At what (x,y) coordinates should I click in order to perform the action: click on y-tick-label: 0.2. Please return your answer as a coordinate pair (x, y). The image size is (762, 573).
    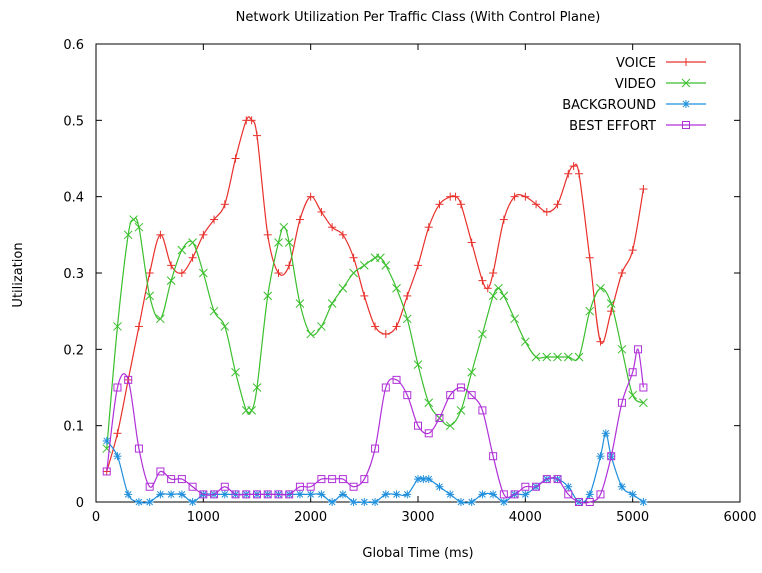
    Looking at the image, I should click on (73, 350).